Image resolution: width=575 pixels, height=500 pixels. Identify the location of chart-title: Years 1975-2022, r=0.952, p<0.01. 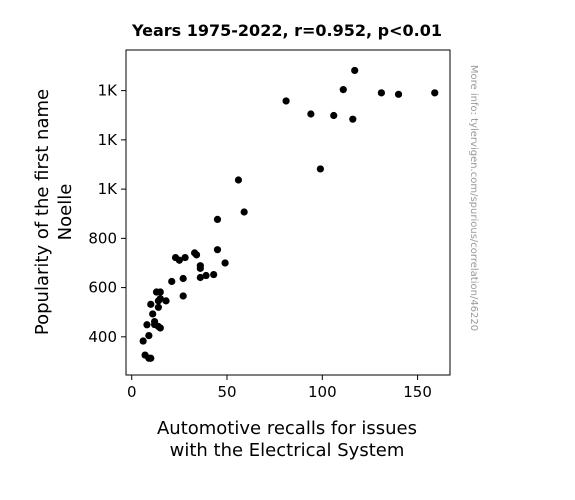
(286, 30).